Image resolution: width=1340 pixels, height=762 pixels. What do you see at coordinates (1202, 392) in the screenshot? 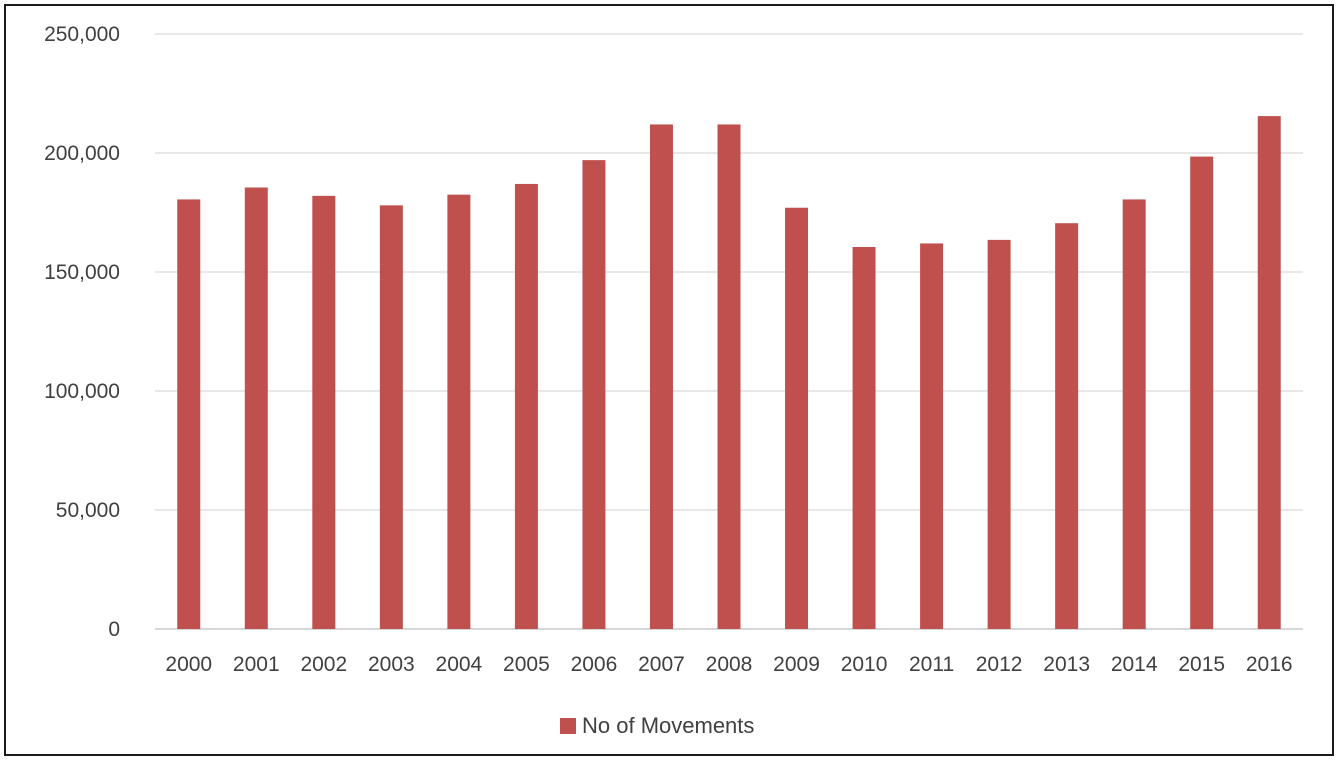
I see `bar-2015` at bounding box center [1202, 392].